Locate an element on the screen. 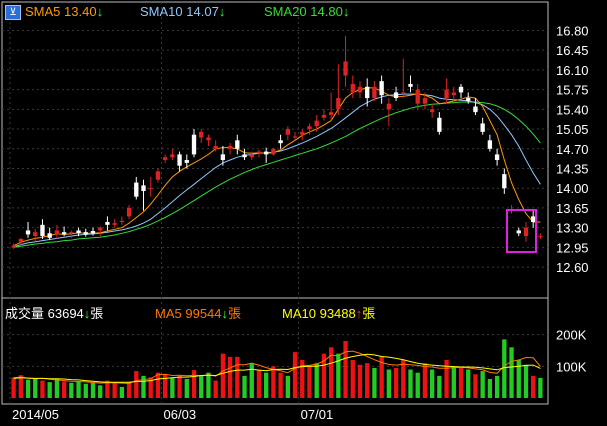 The image size is (607, 426). price-tick-label: 13.30 is located at coordinates (572, 228).